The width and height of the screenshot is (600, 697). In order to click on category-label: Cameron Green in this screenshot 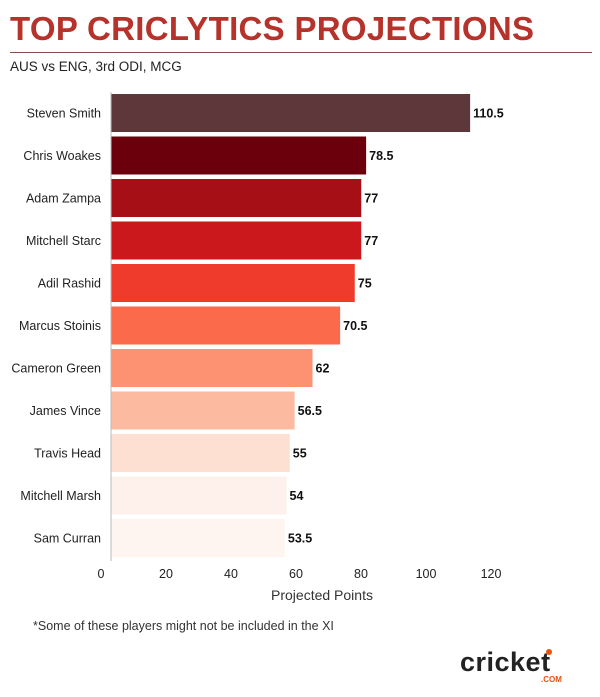, I will do `click(56, 369)`.